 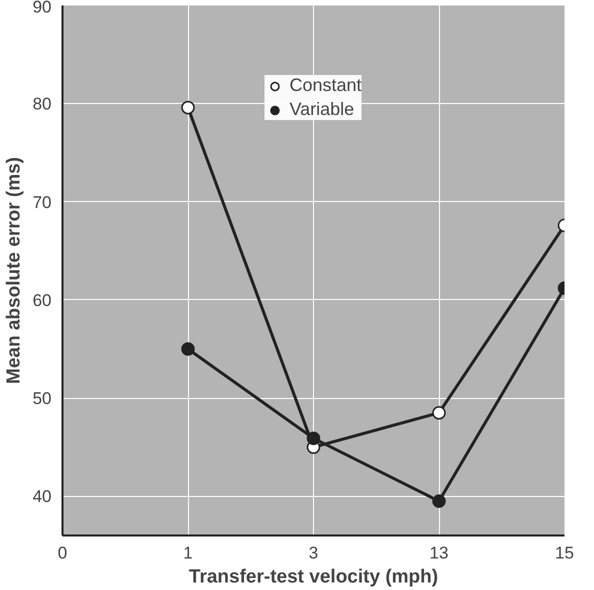 What do you see at coordinates (313, 553) in the screenshot?
I see `x-tick-label: 3` at bounding box center [313, 553].